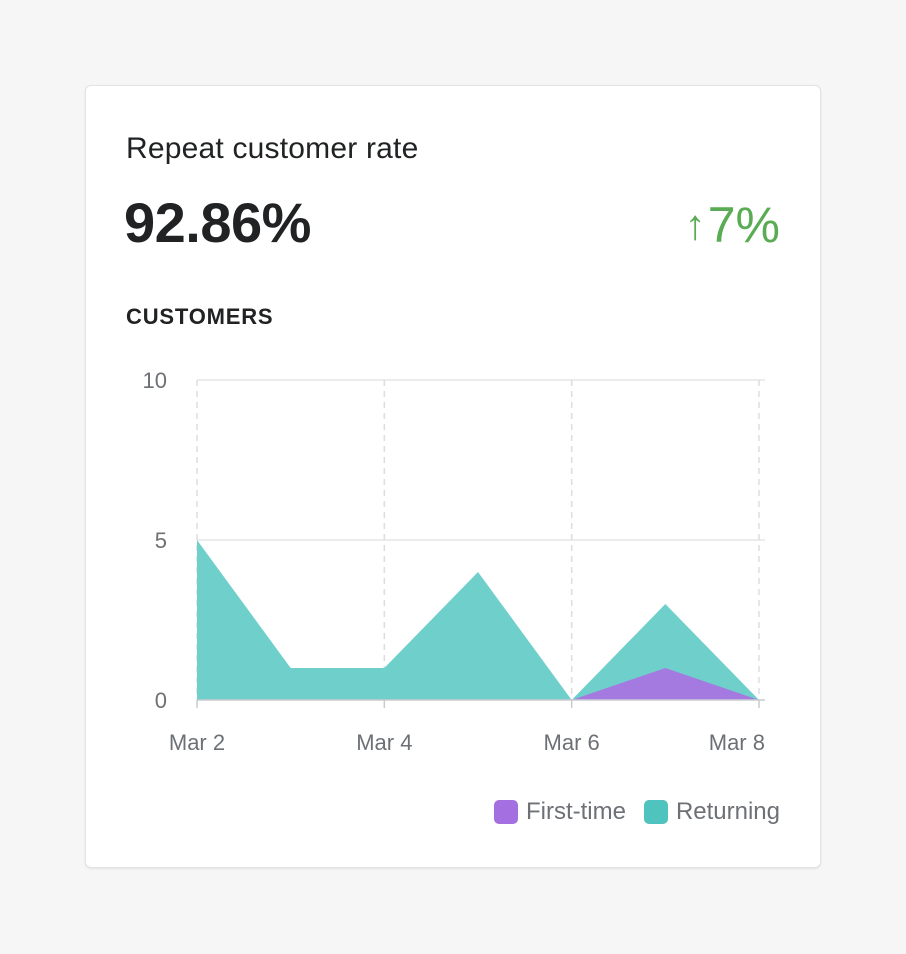  What do you see at coordinates (197, 742) in the screenshot?
I see `x-tick-label-mar-2: Mar 2` at bounding box center [197, 742].